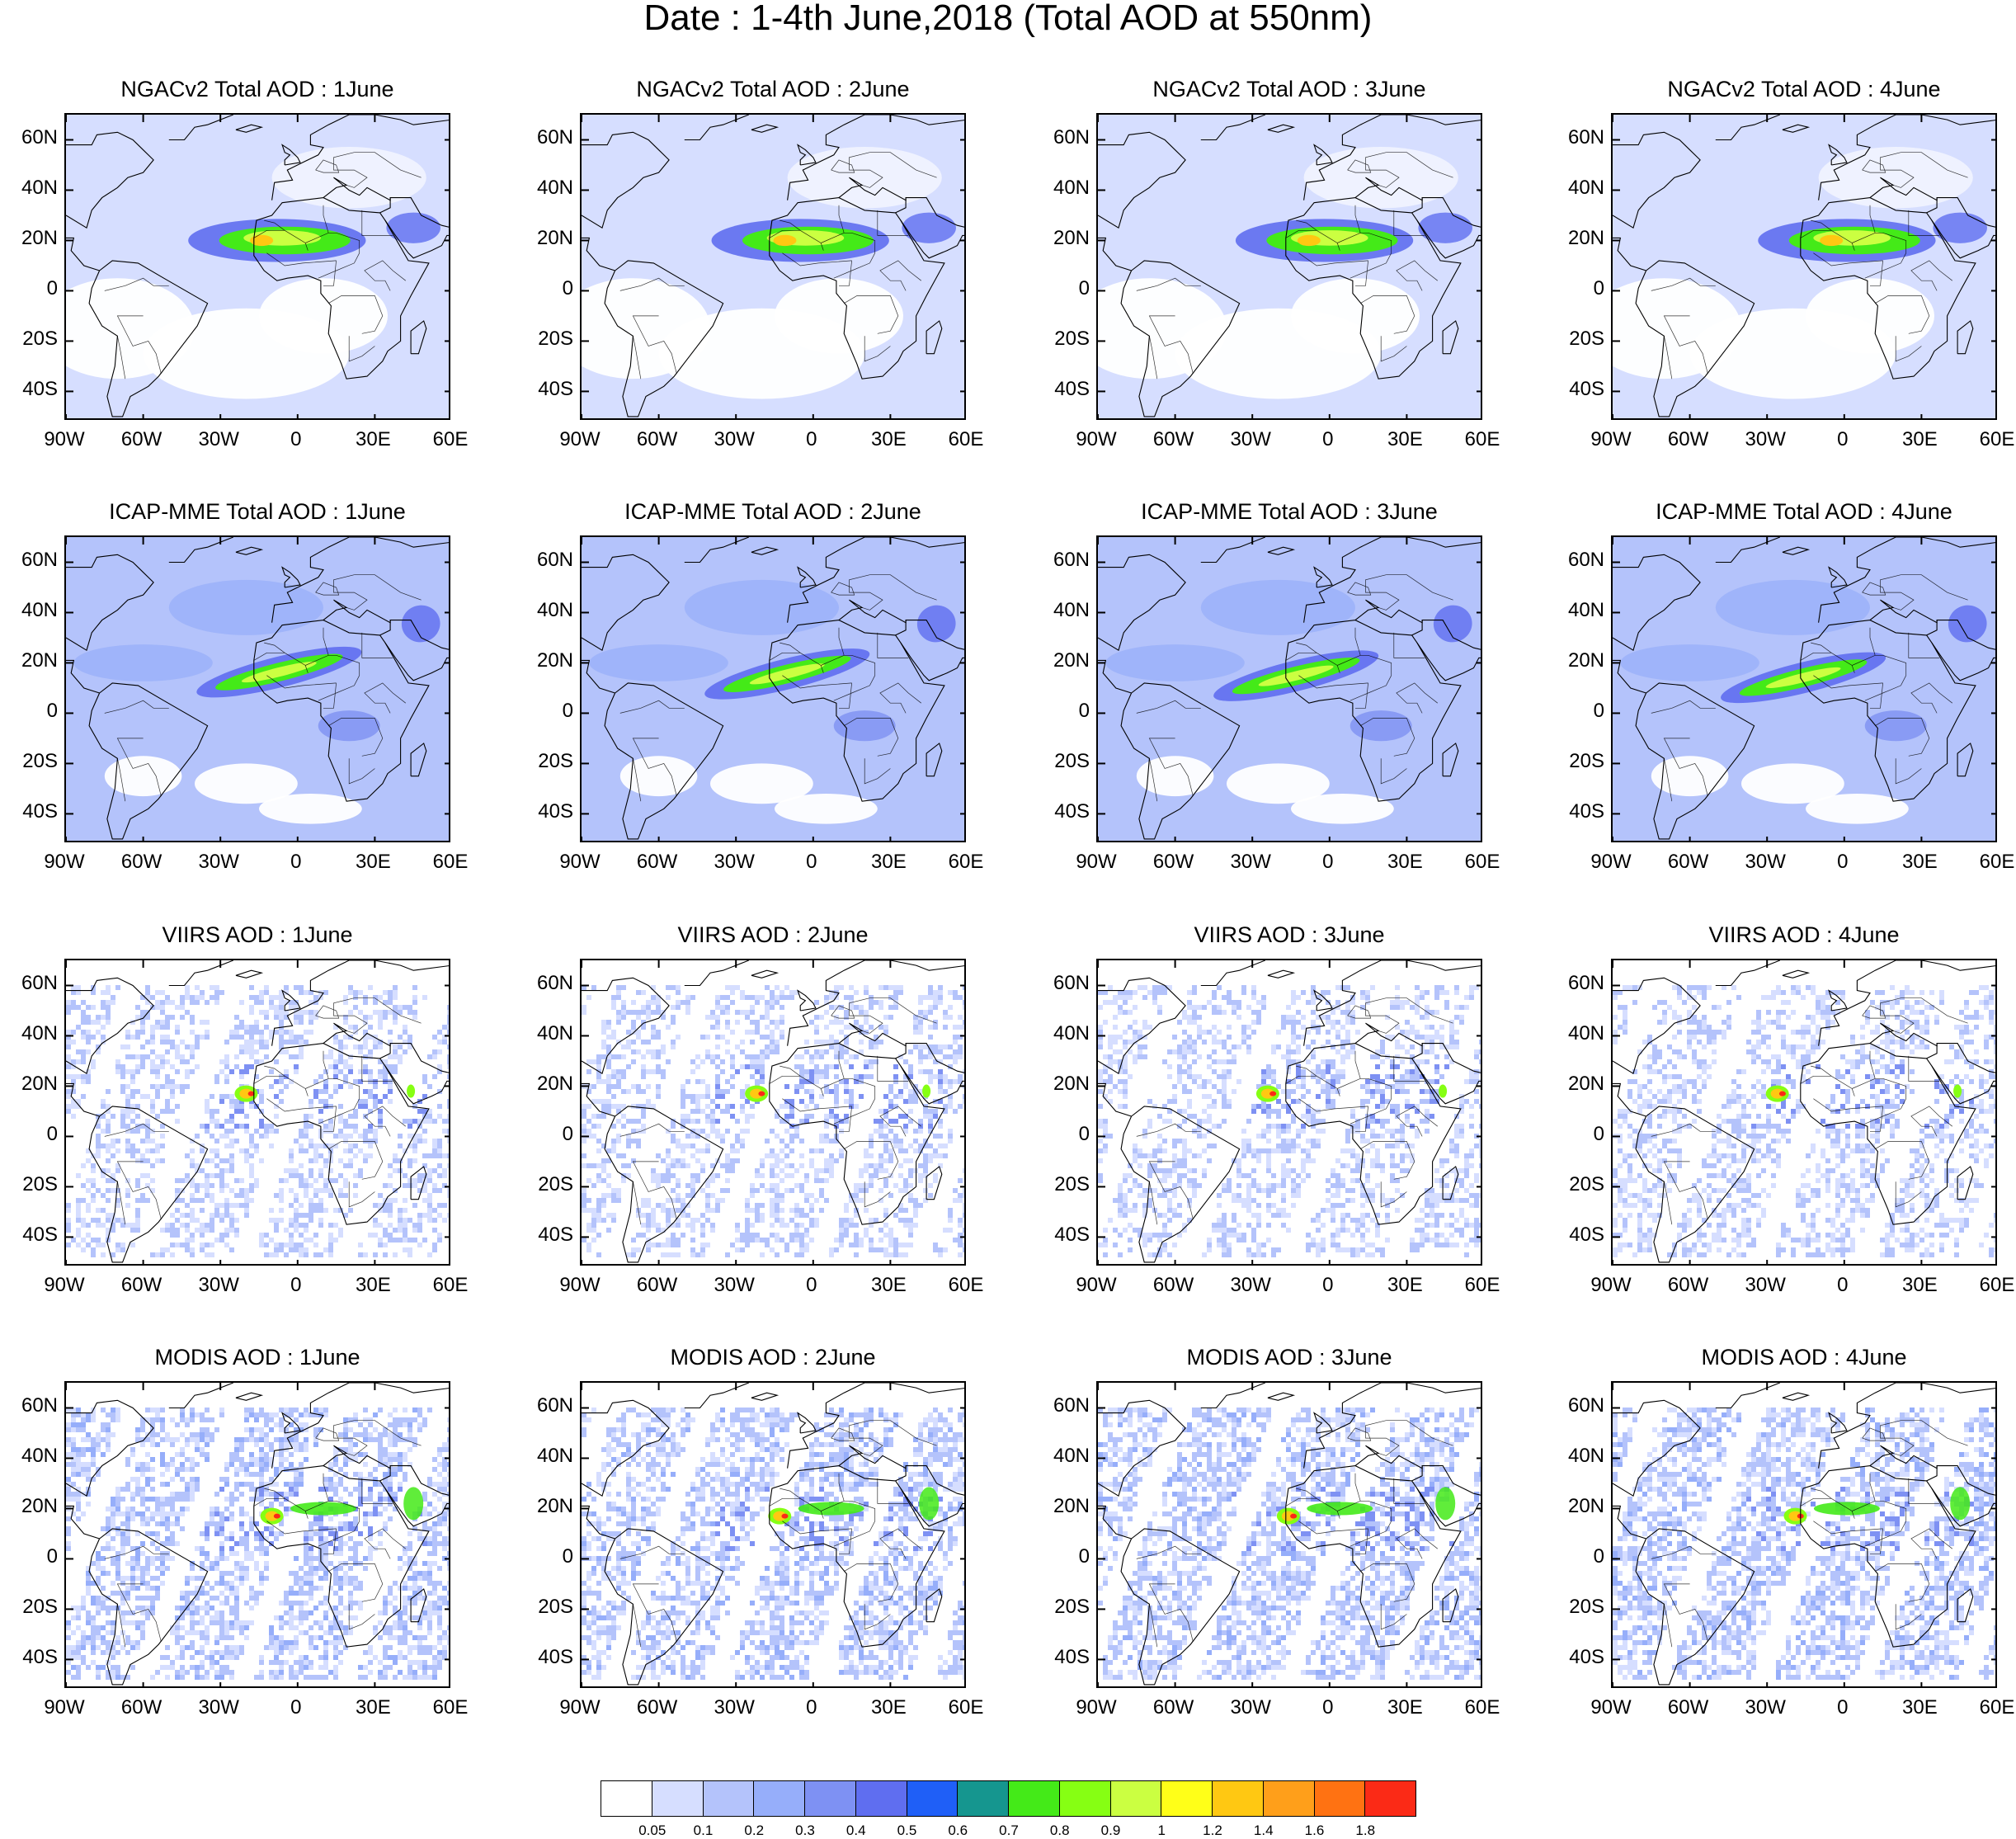  What do you see at coordinates (1314, 1830) in the screenshot?
I see `colorbar-label: 1.6` at bounding box center [1314, 1830].